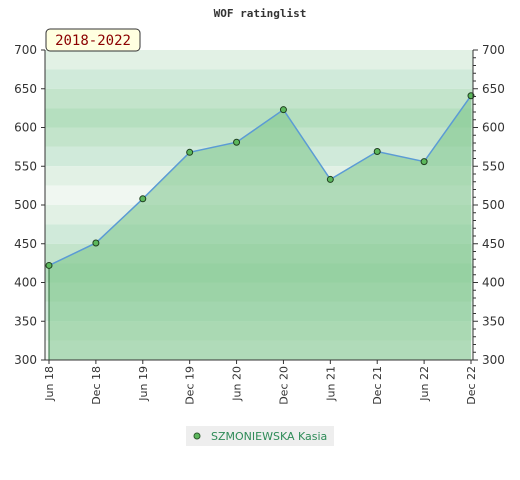 Image resolution: width=520 pixels, height=480 pixels. What do you see at coordinates (493, 50) in the screenshot?
I see `y-tick-label-right: 700` at bounding box center [493, 50].